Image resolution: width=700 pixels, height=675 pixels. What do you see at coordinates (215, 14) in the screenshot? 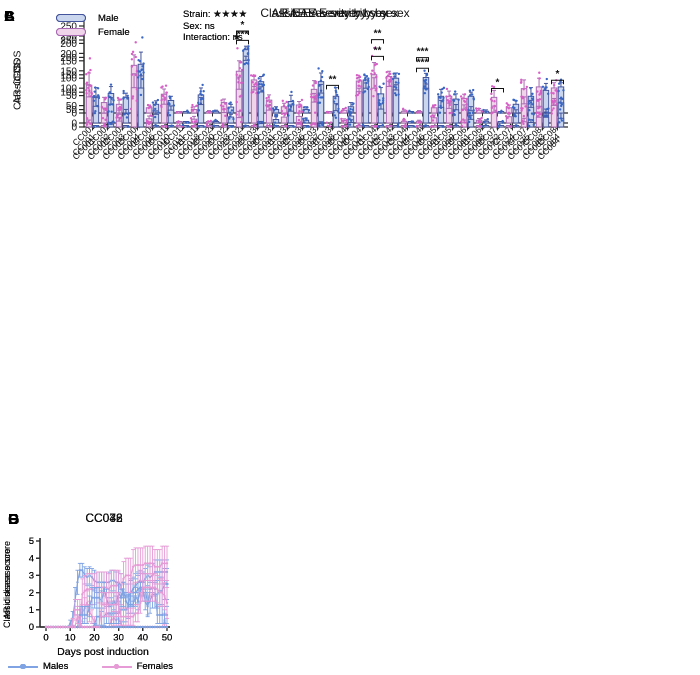
I see `stat-strain: Strain: ★★★★` at bounding box center [215, 14].